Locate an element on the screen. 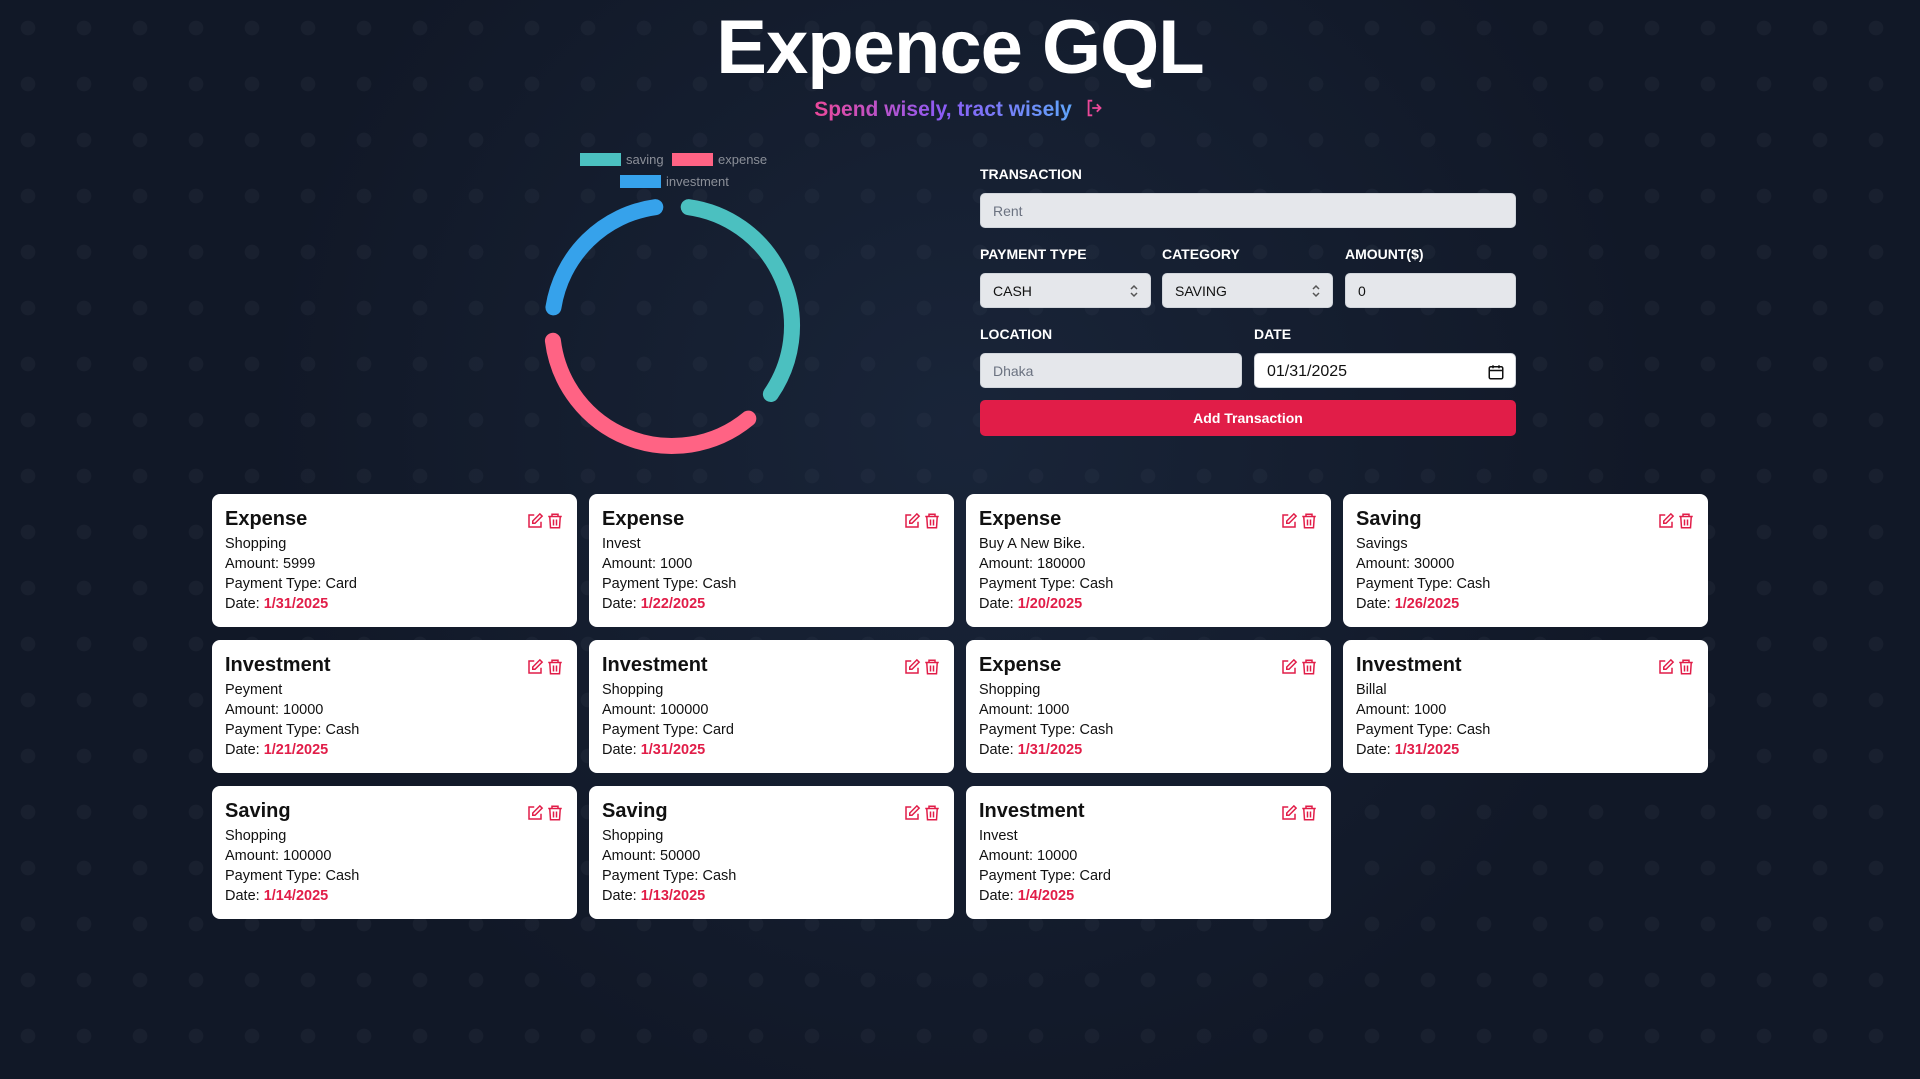 This screenshot has width=1920, height=1079. card-payment-value: Card is located at coordinates (1095, 876).